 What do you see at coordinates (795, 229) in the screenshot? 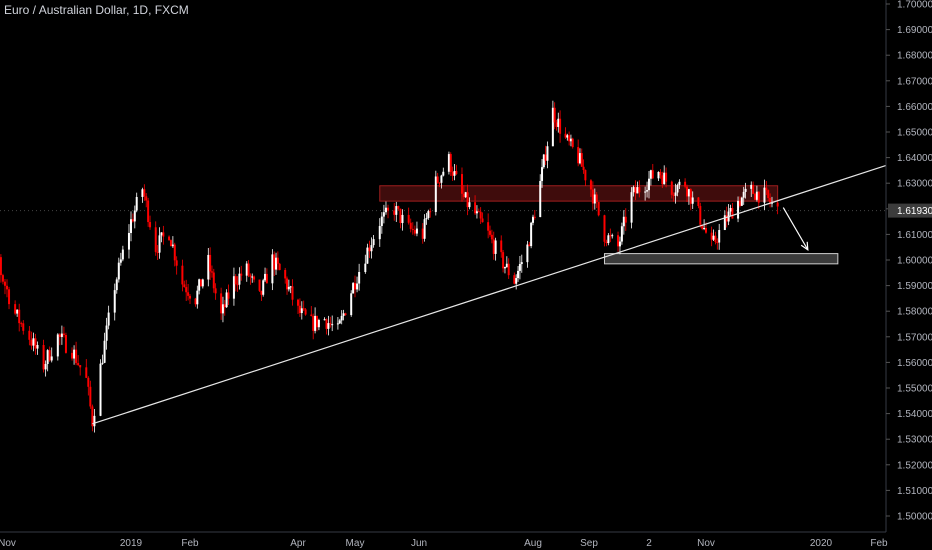
I see `forecast-arrow` at bounding box center [795, 229].